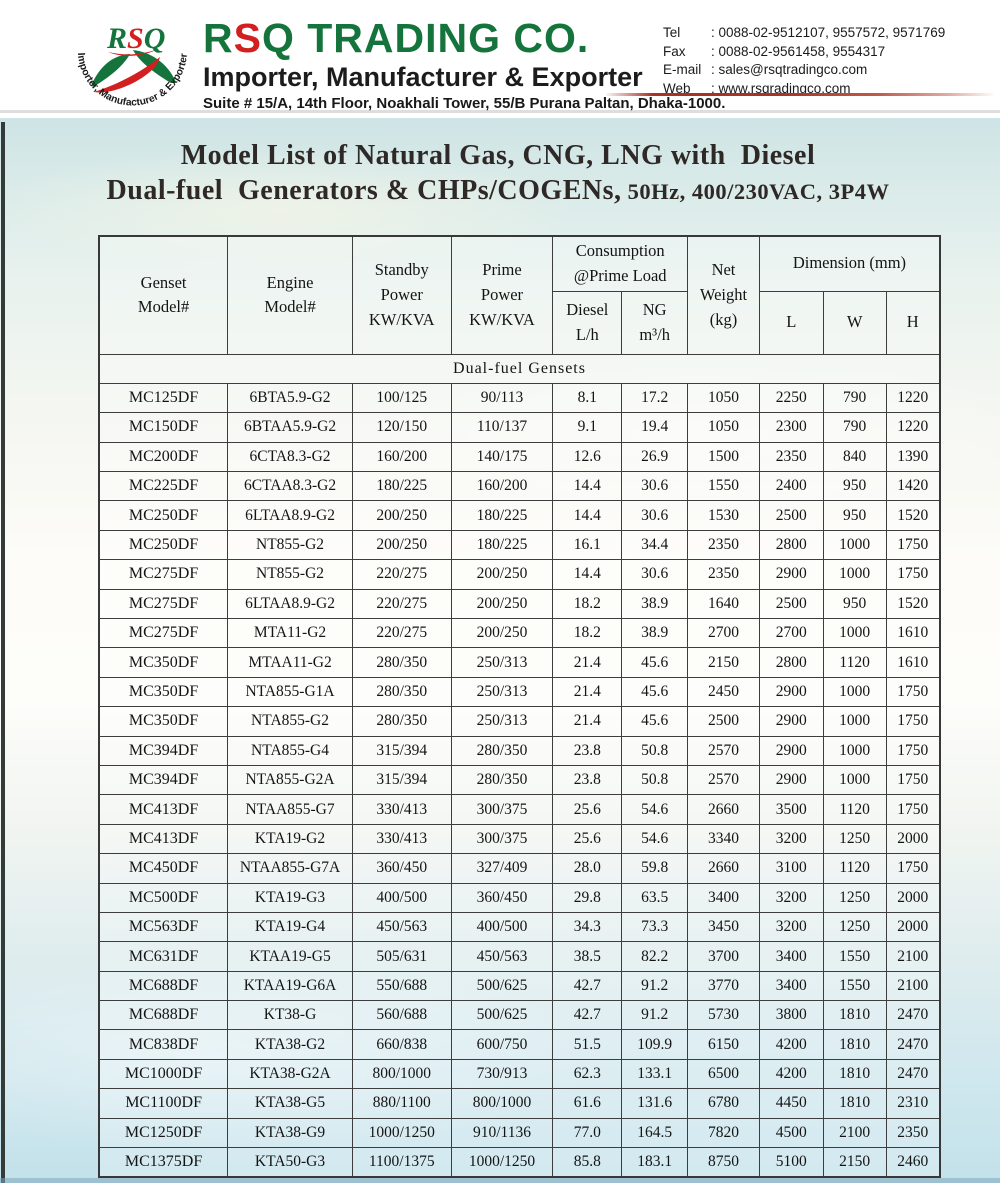 The height and width of the screenshot is (1183, 1000). Describe the element at coordinates (401, 1015) in the screenshot. I see `table-cell: 560/688` at that location.